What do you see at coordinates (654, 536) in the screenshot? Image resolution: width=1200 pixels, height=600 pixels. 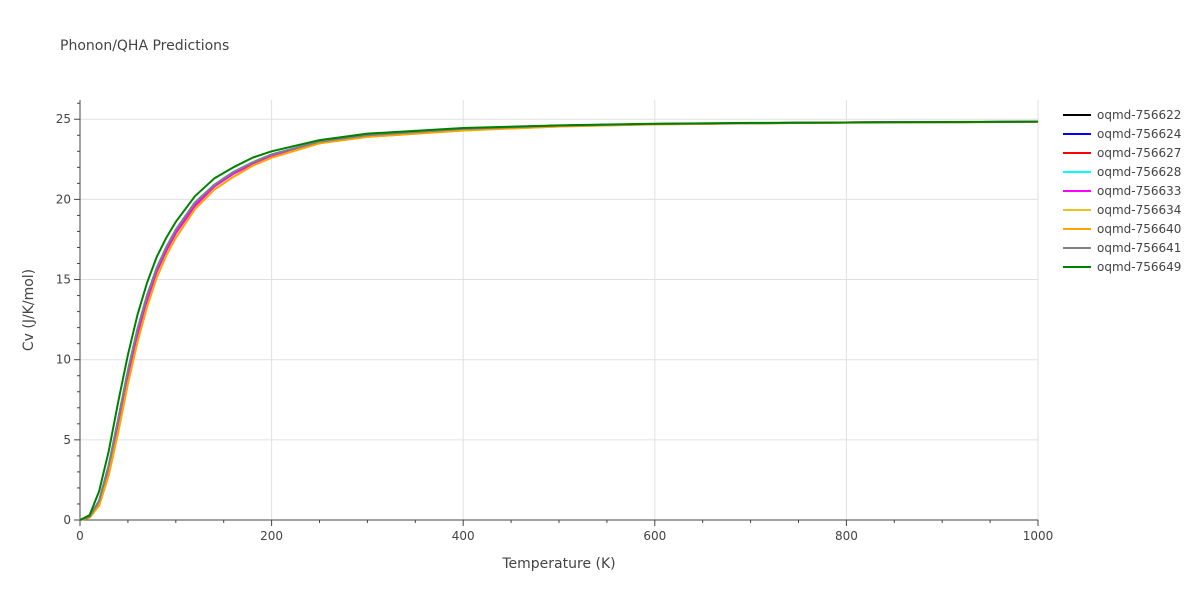 I see `x-tick-label: 600` at bounding box center [654, 536].